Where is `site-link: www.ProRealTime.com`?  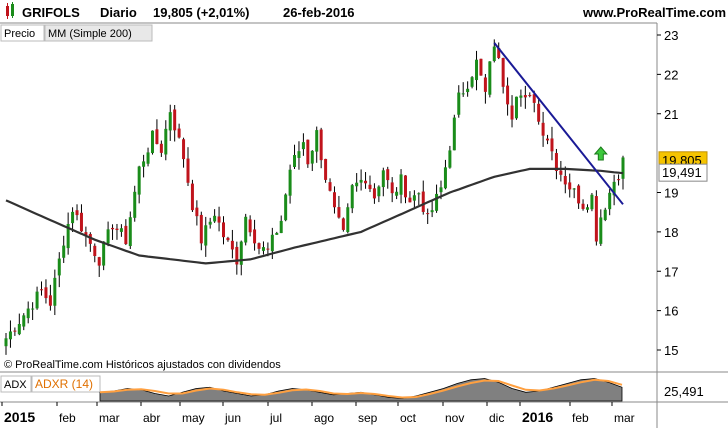
site-link: www.ProRealTime.com is located at coordinates (654, 12).